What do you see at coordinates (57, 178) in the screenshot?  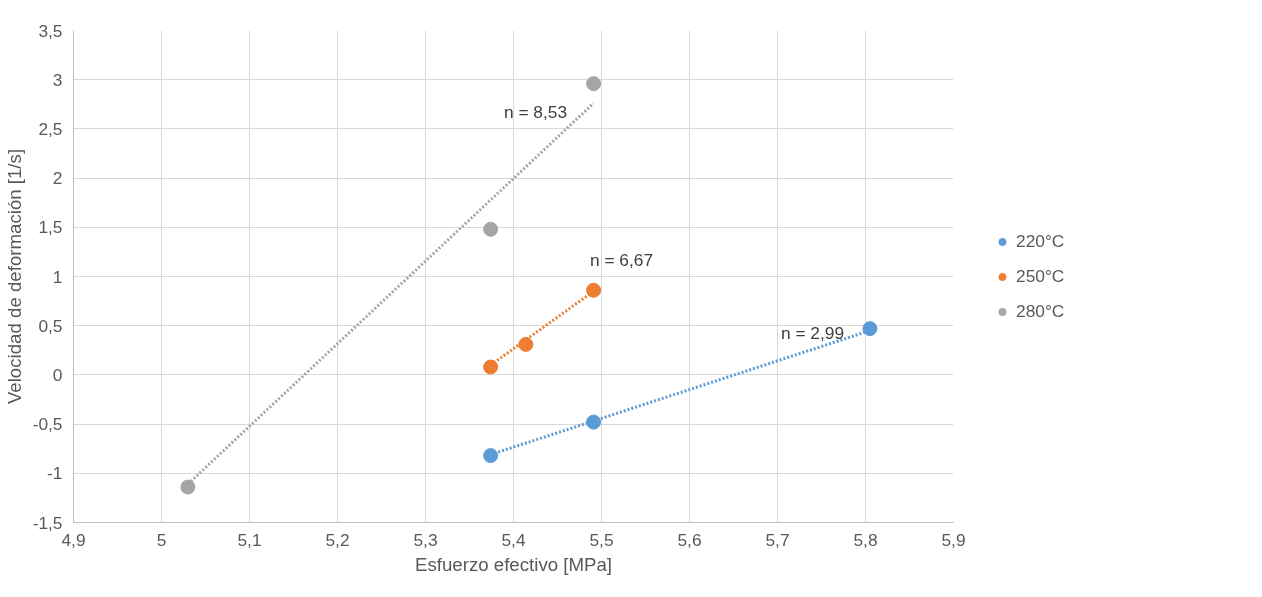 I see `y-tick-label: 2` at bounding box center [57, 178].